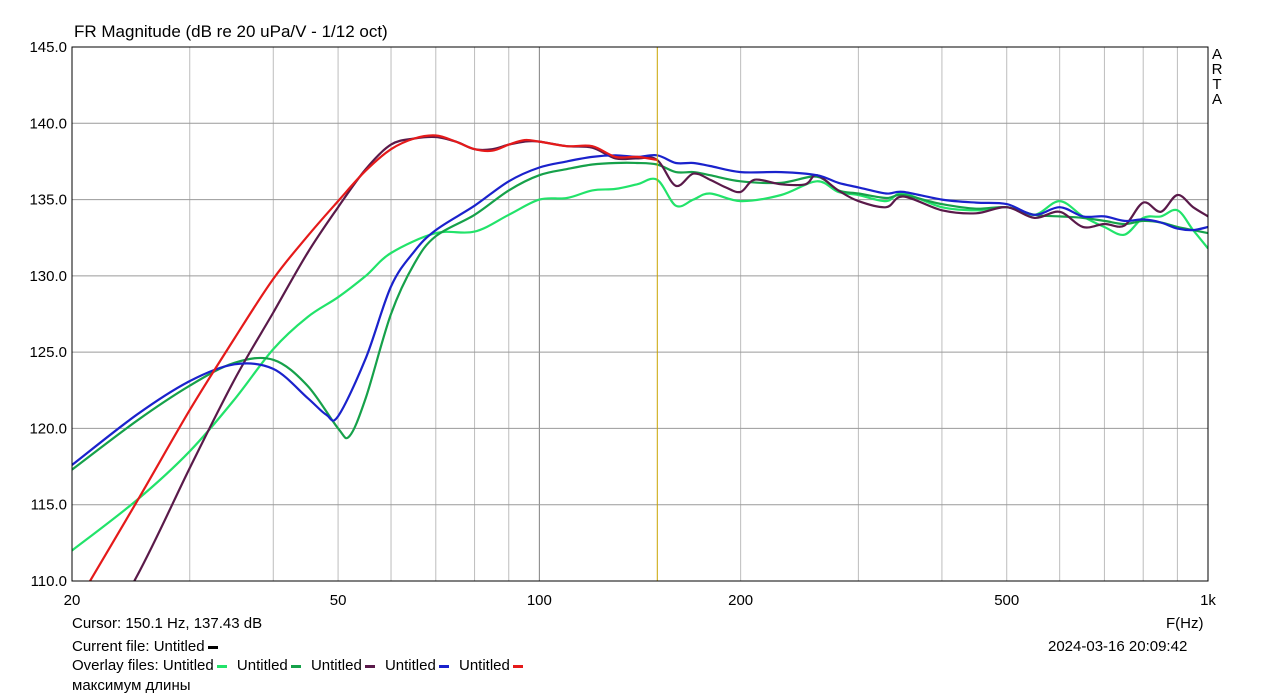 The image size is (1279, 699). What do you see at coordinates (1006, 600) in the screenshot?
I see `x-tick-label: 500` at bounding box center [1006, 600].